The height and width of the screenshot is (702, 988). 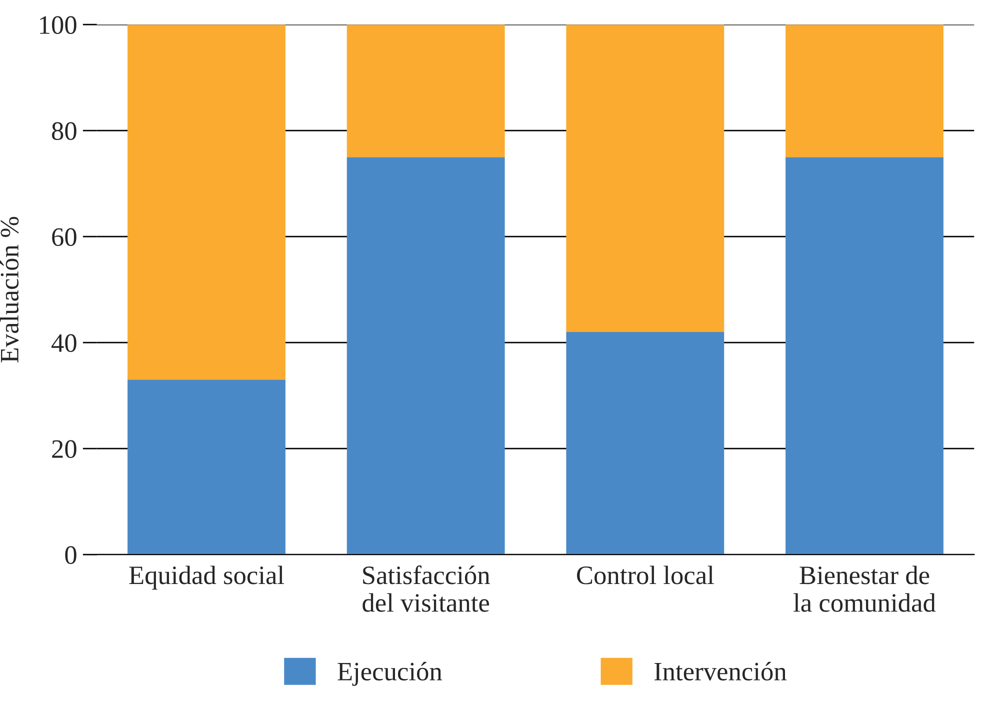 What do you see at coordinates (645, 575) in the screenshot?
I see `x-tick-label: Control local` at bounding box center [645, 575].